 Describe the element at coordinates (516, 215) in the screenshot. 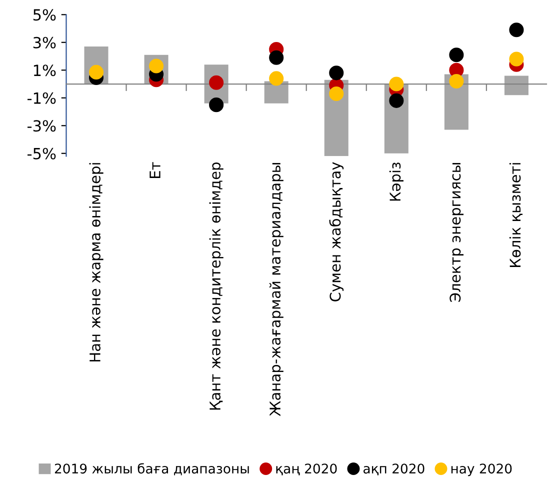

I see `x-tick-label: Көлік қызметі` at that location.